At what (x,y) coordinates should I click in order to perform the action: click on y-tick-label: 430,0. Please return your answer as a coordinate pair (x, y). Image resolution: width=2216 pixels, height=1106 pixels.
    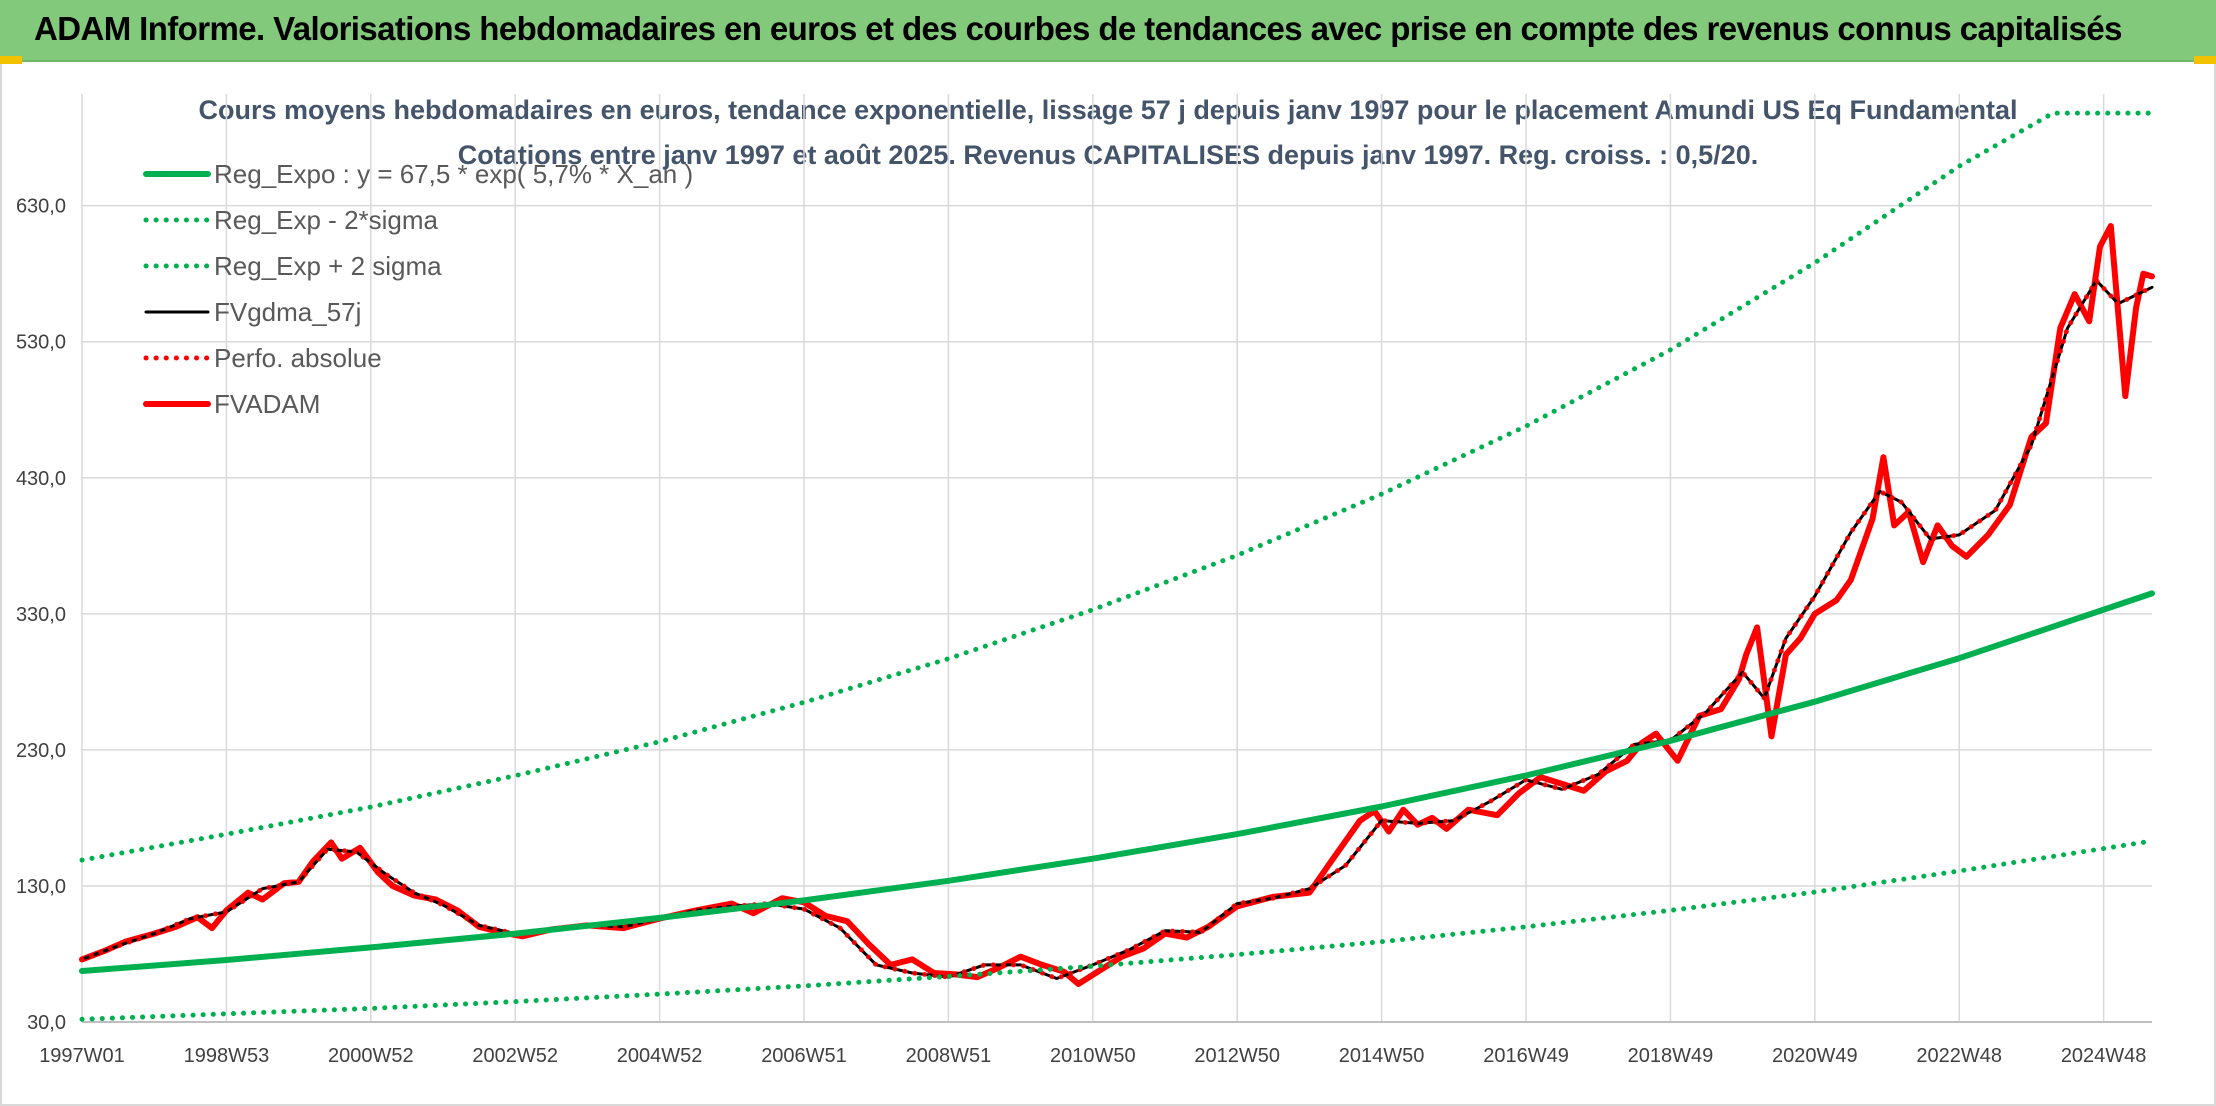
    Looking at the image, I should click on (41, 479).